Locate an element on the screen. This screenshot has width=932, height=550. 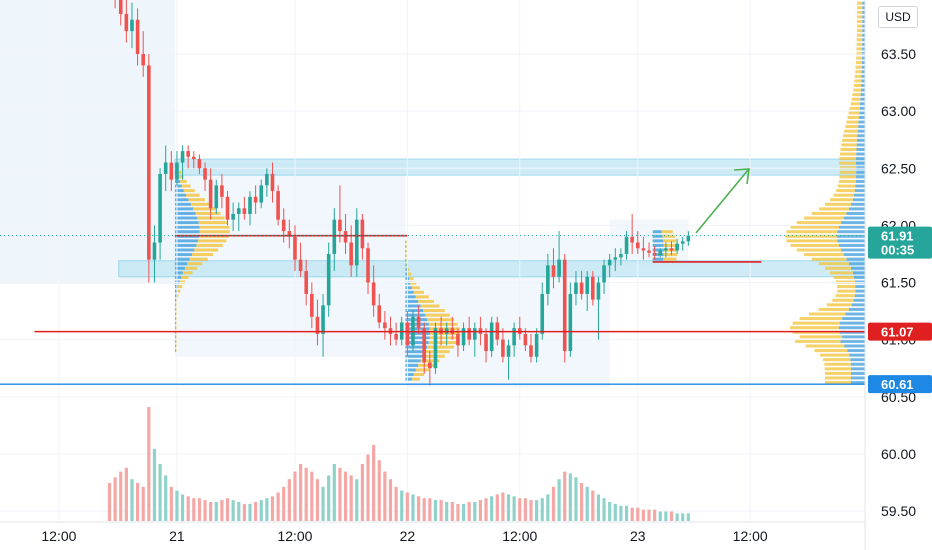
x-tick-label: 12:00 is located at coordinates (750, 536).